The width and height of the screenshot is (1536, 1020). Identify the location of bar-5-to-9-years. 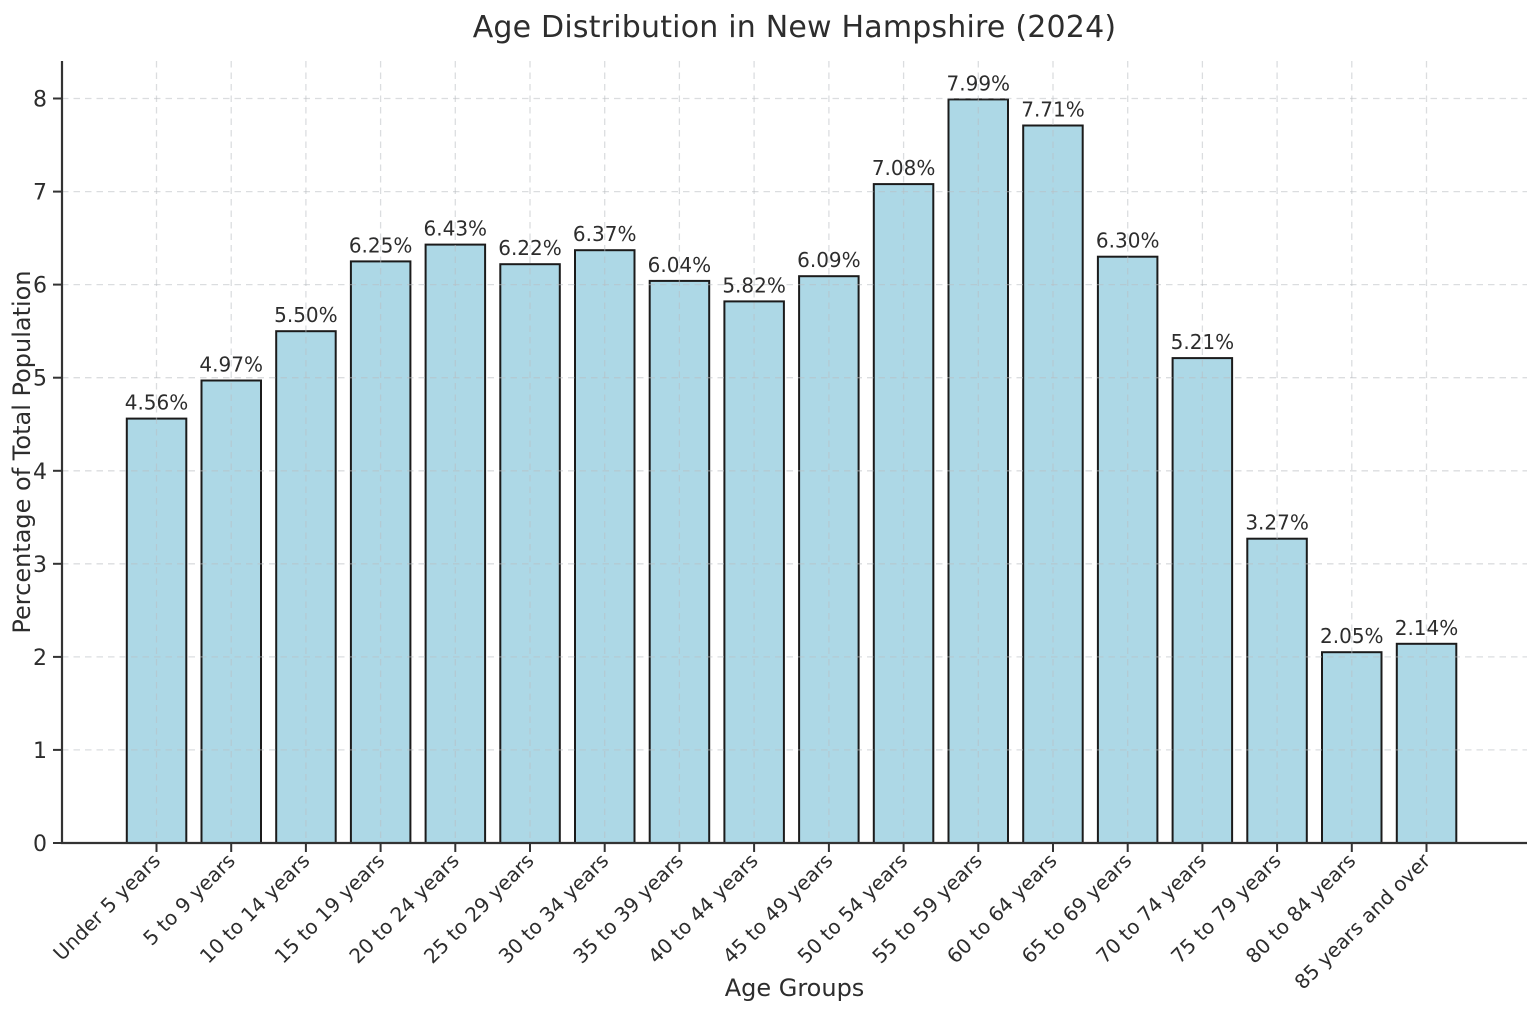
(231, 611).